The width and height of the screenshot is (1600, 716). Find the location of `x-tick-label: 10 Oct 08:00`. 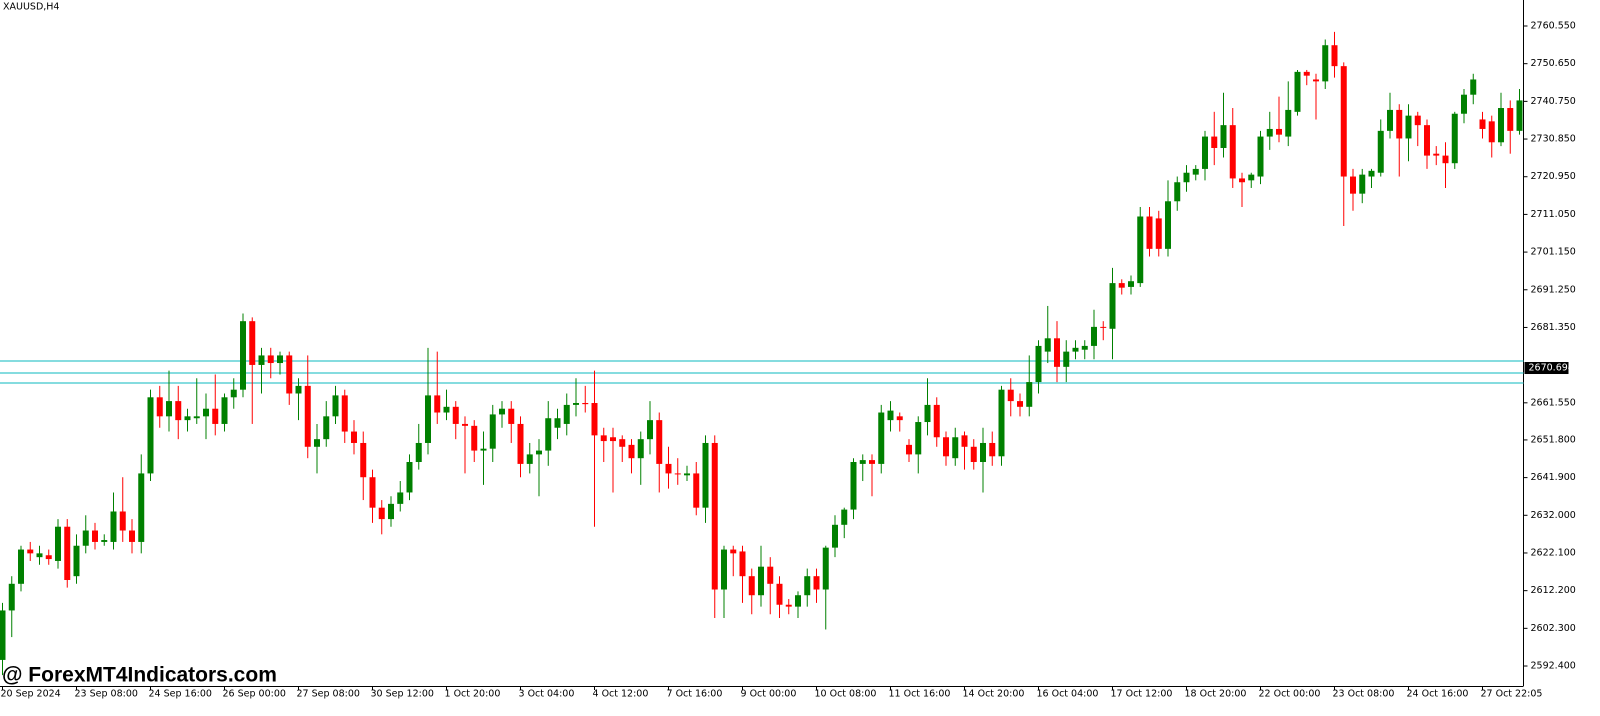

x-tick-label: 10 Oct 08:00 is located at coordinates (846, 694).